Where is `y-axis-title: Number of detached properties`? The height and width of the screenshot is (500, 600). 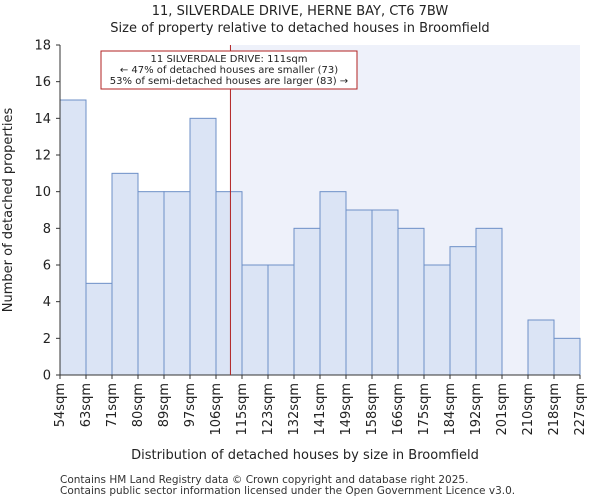
y-axis-title: Number of detached properties is located at coordinates (8, 210).